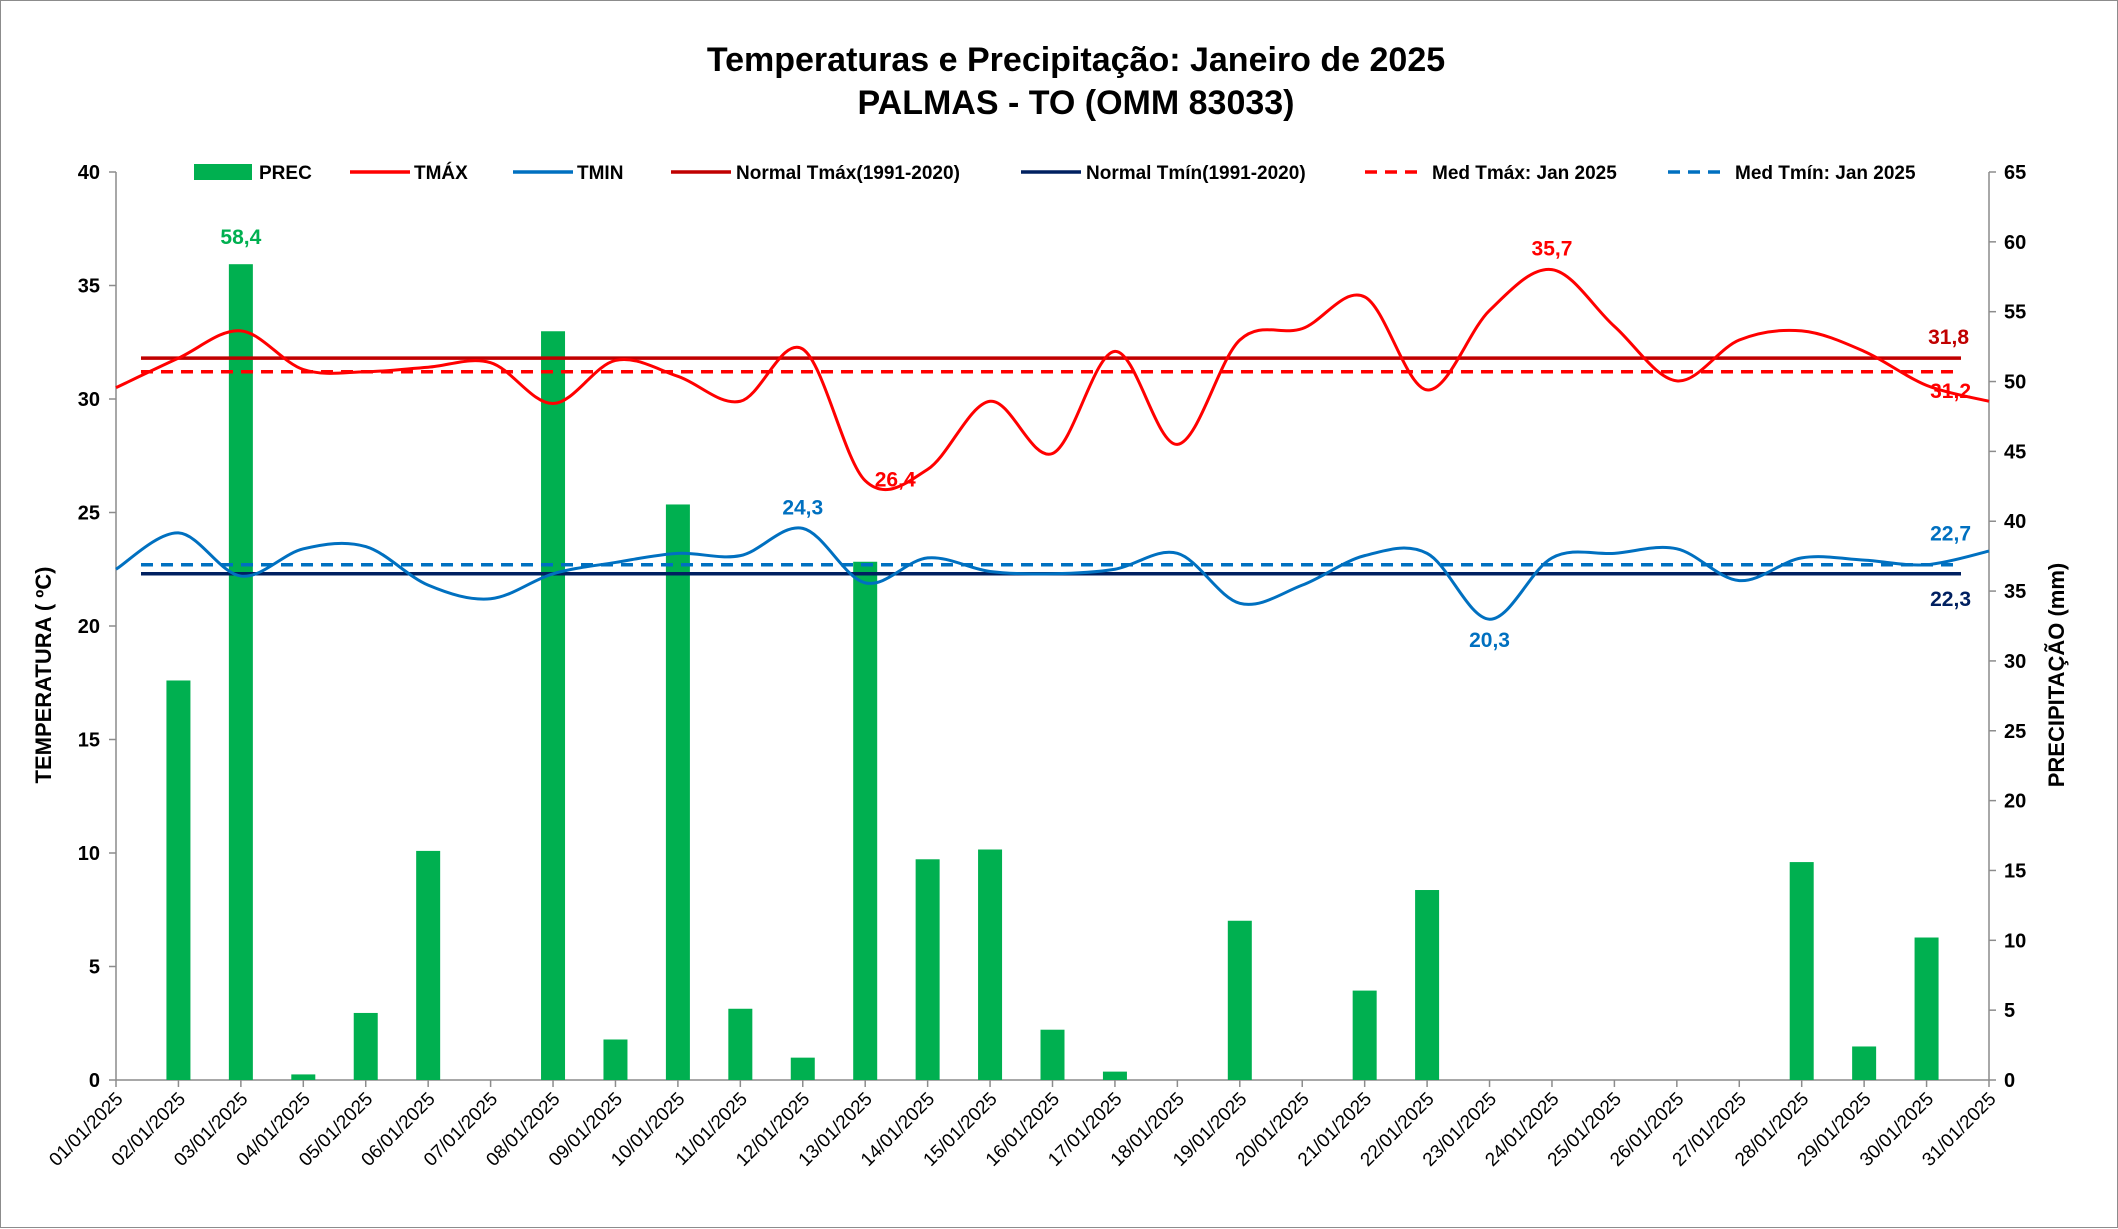 This screenshot has height=1229, width=2118. Describe the element at coordinates (2015, 452) in the screenshot. I see `y-right-tick-label: 45` at that location.